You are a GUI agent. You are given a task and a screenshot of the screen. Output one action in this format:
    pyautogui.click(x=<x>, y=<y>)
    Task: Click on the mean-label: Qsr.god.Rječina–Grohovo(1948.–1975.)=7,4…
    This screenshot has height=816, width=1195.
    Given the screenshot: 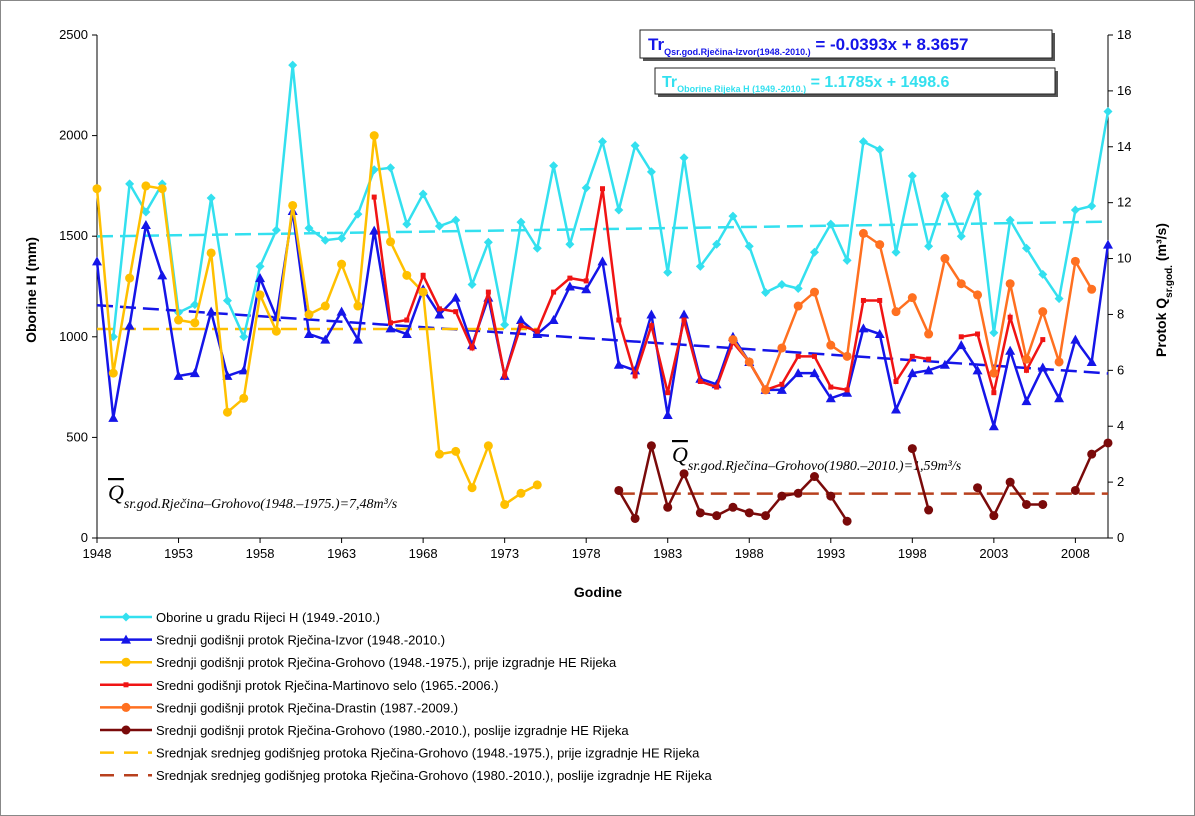 What is the action you would take?
    pyautogui.click(x=253, y=496)
    